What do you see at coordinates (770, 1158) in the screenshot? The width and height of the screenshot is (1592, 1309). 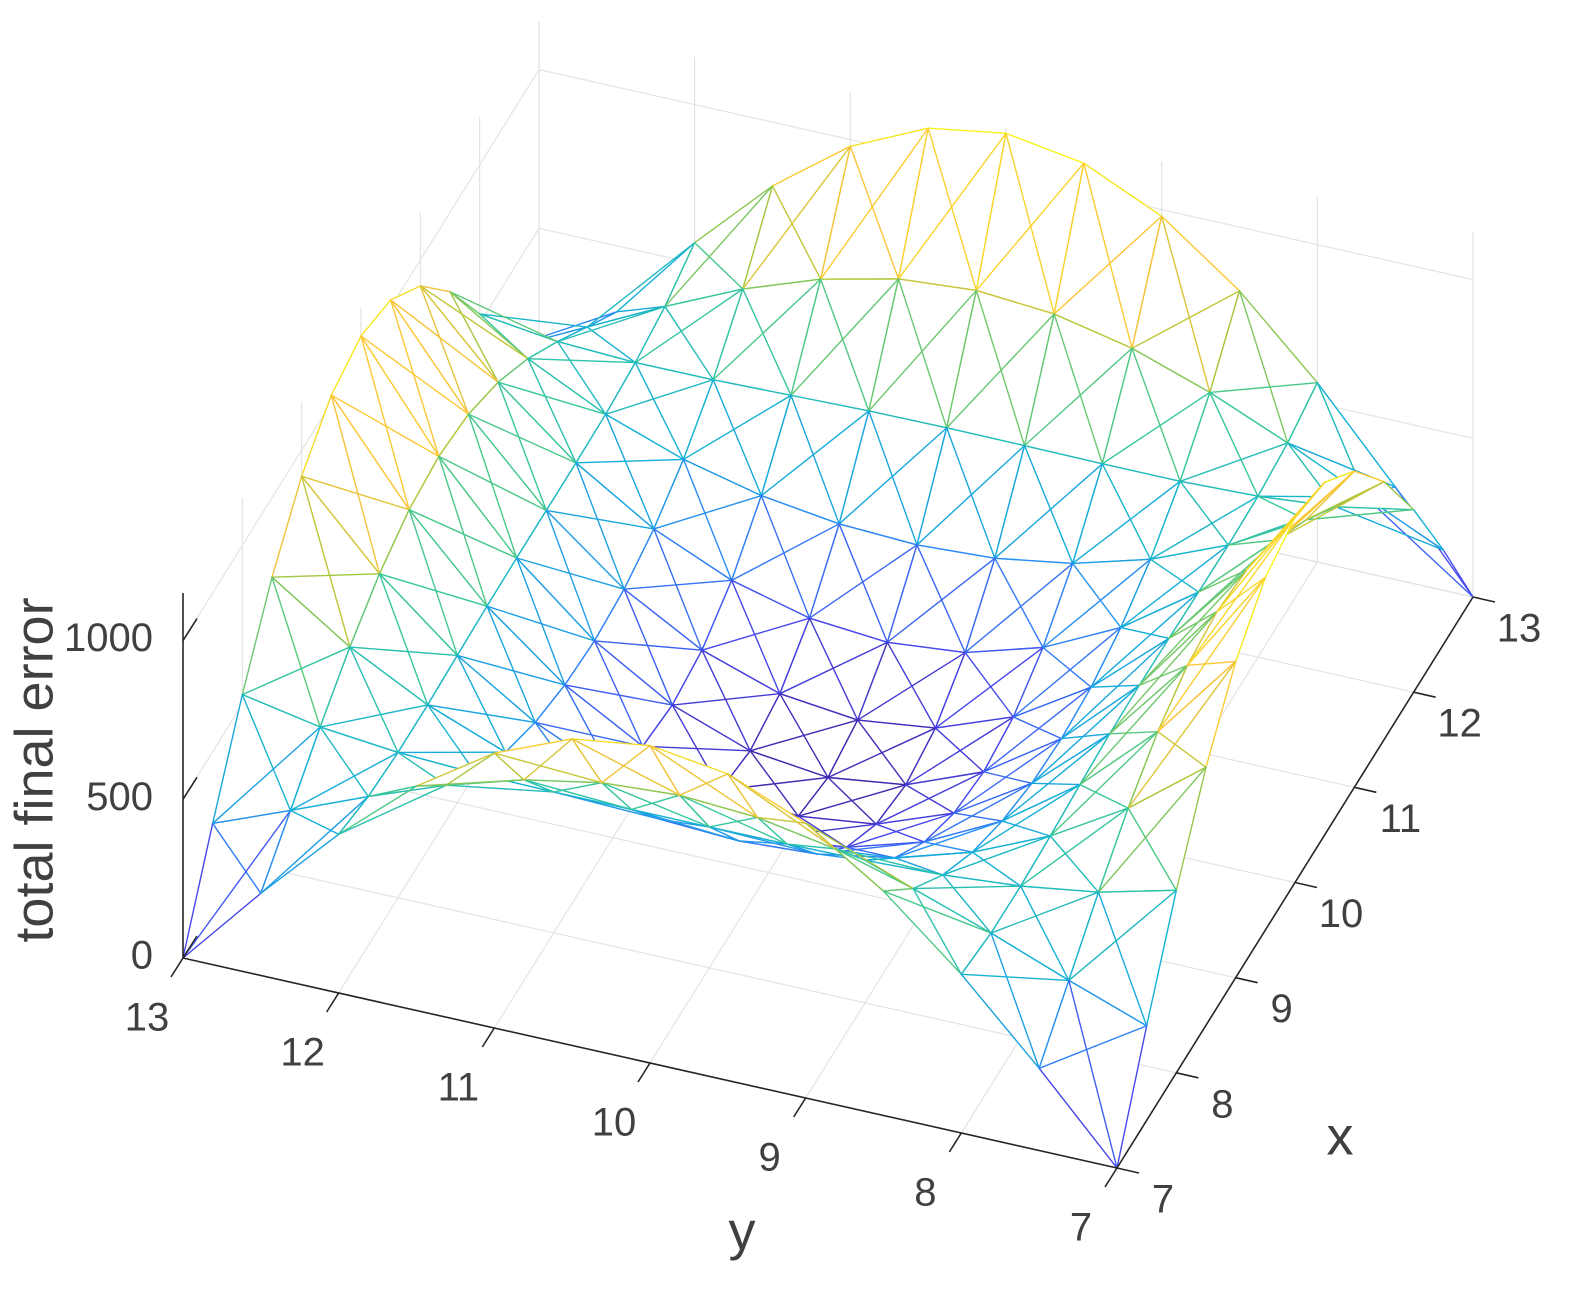 I see `y-tick-label: 9` at bounding box center [770, 1158].